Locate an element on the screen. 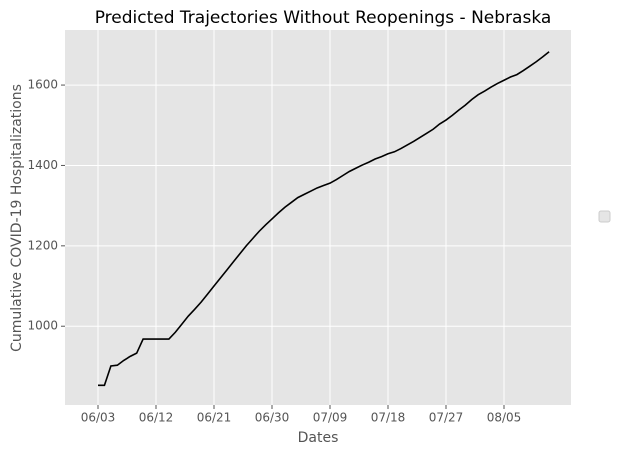 The height and width of the screenshot is (457, 619). x-tick-label: 06/12 is located at coordinates (156, 418).